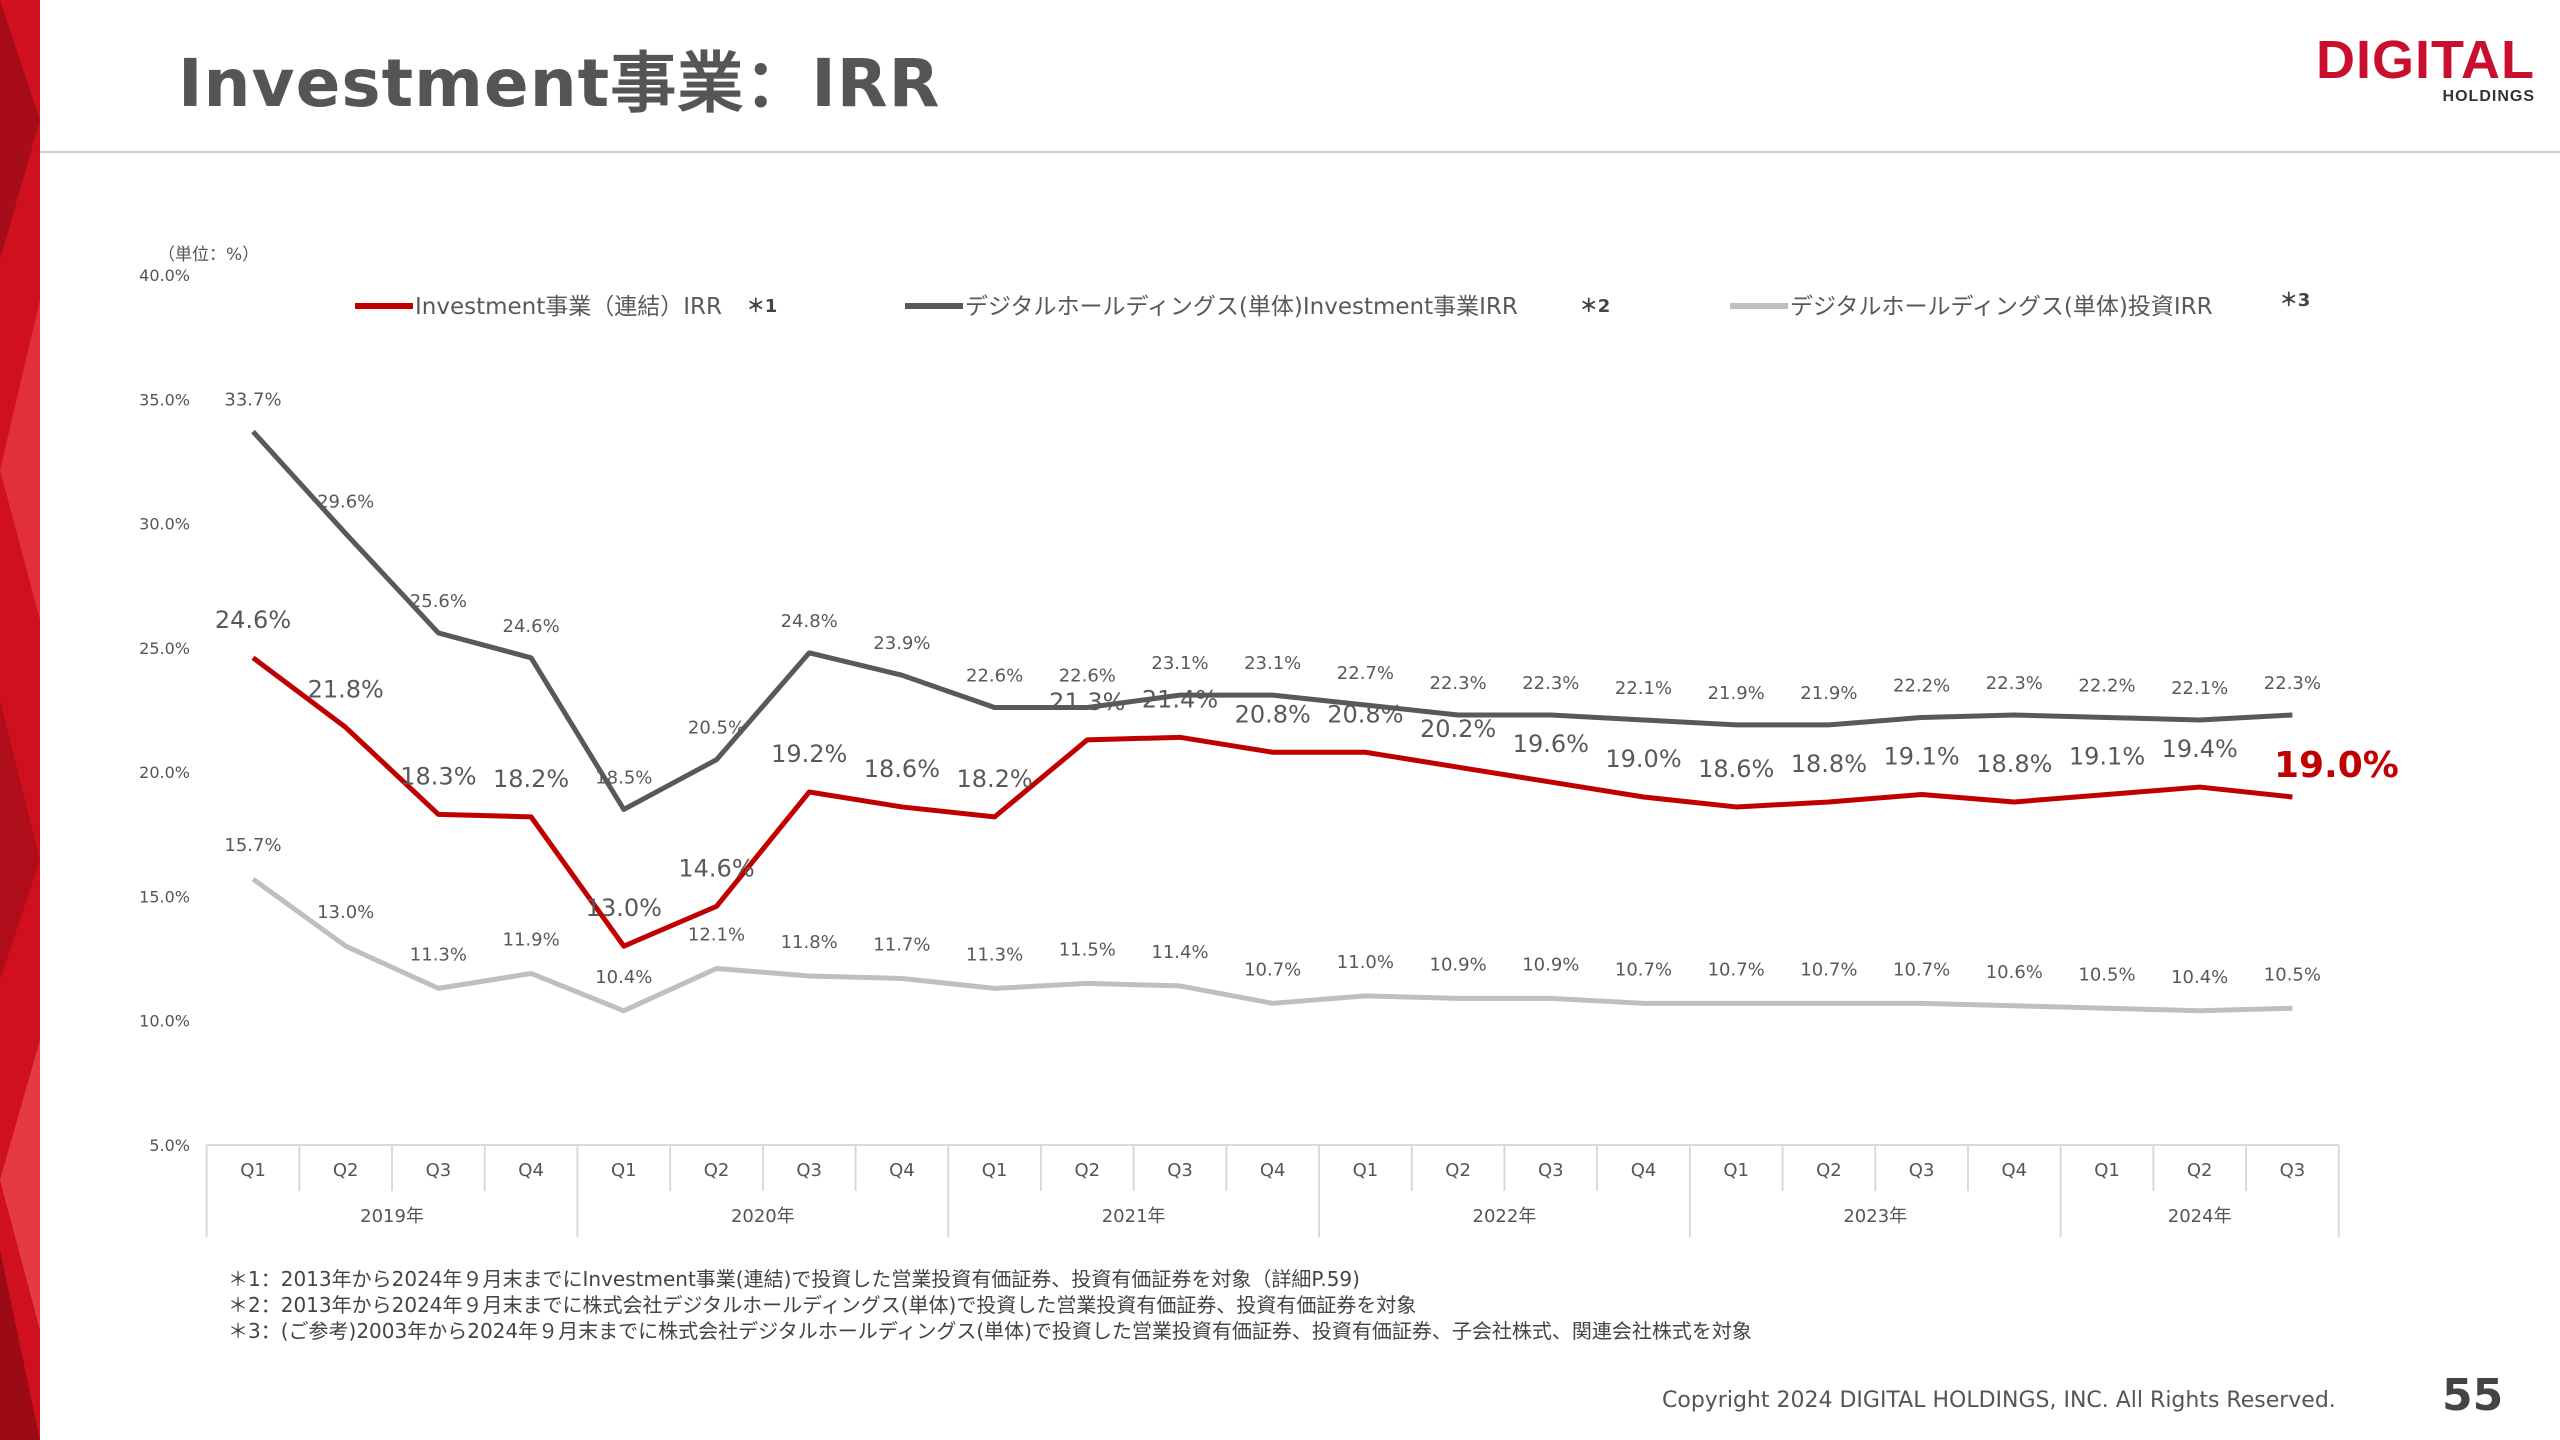 The image size is (2560, 1440). I want to click on data-label: 25.6%, so click(438, 601).